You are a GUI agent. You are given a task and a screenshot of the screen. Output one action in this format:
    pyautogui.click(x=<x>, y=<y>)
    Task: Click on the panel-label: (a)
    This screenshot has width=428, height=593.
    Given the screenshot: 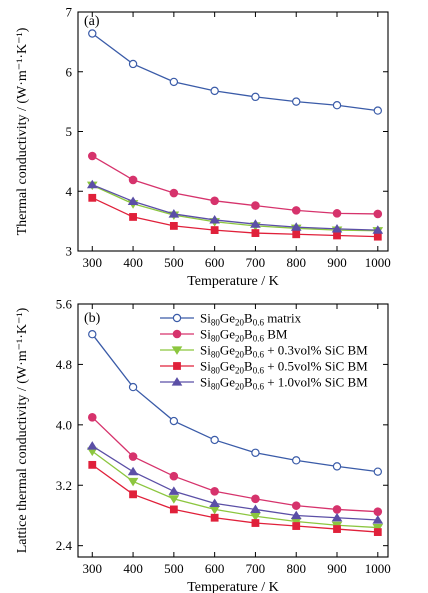 What is the action you would take?
    pyautogui.click(x=92, y=21)
    